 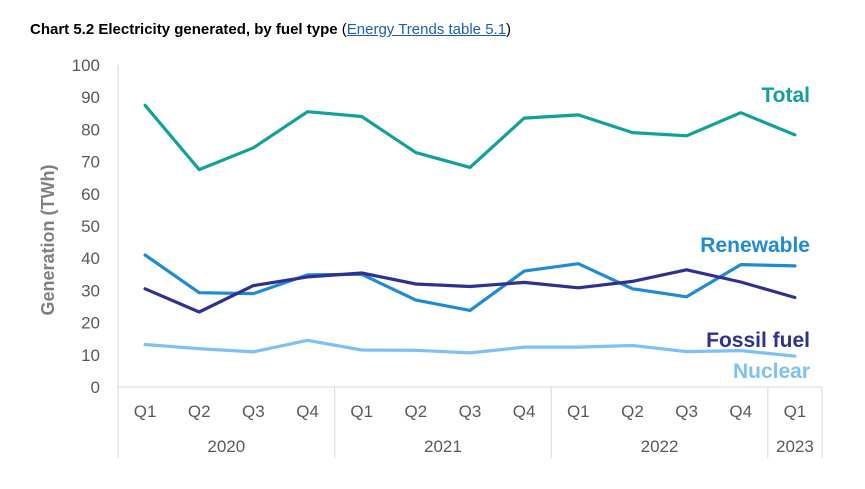 What do you see at coordinates (443, 446) in the screenshot?
I see `year-label: 2021` at bounding box center [443, 446].